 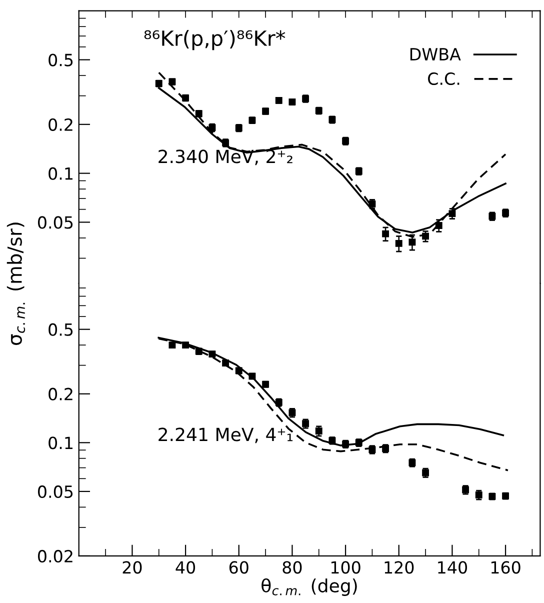 I want to click on x-tick-label: 80, so click(x=292, y=567).